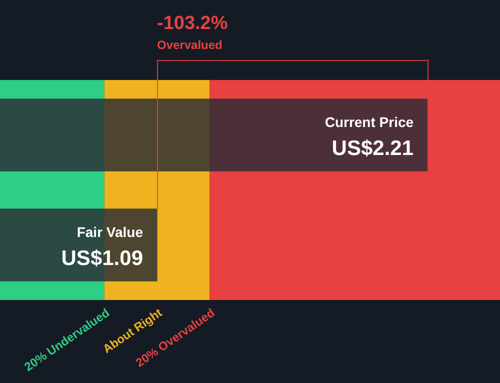 The width and height of the screenshot is (500, 383). What do you see at coordinates (192, 23) in the screenshot?
I see `text: -103.2%` at bounding box center [192, 23].